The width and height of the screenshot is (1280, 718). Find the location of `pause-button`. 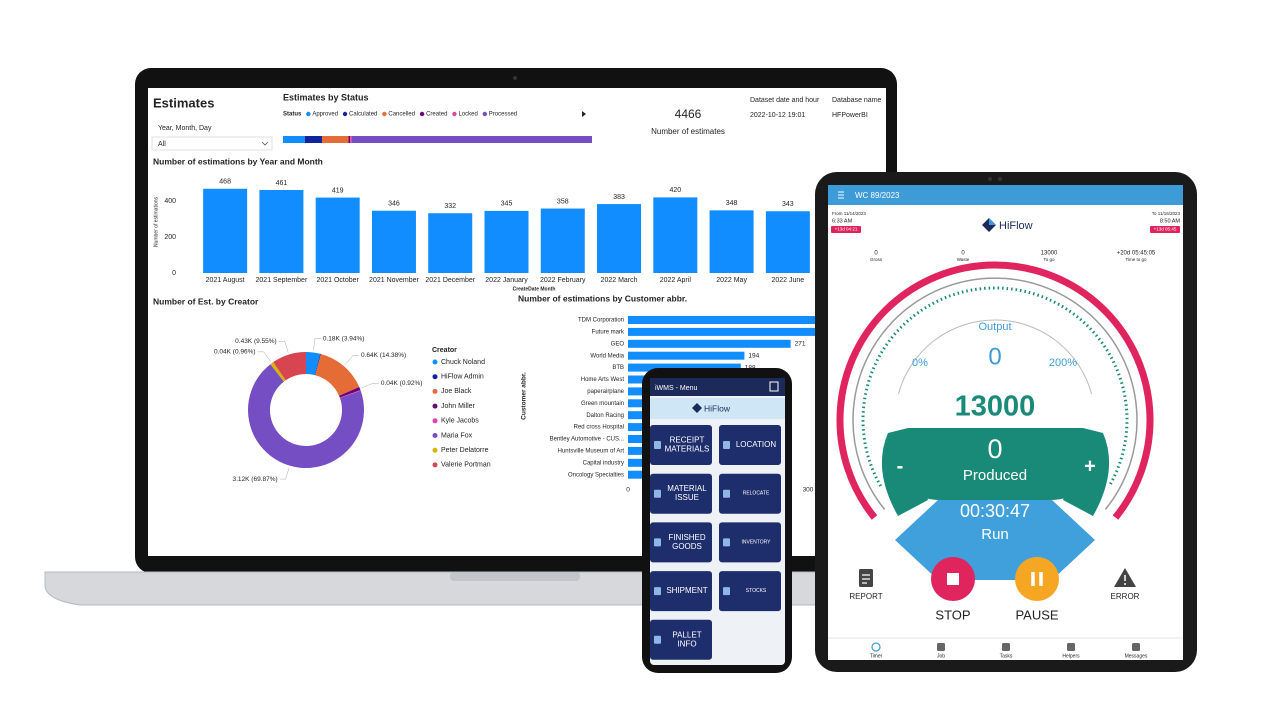

pause-button is located at coordinates (1037, 579).